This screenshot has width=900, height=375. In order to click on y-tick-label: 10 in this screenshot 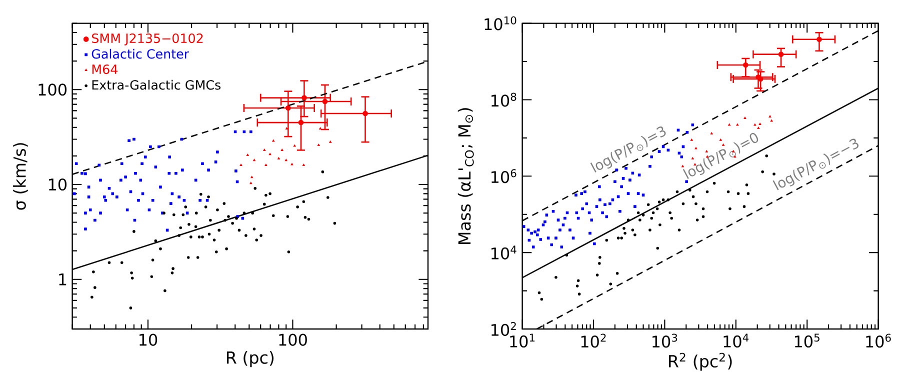, I will do `click(57, 184)`.